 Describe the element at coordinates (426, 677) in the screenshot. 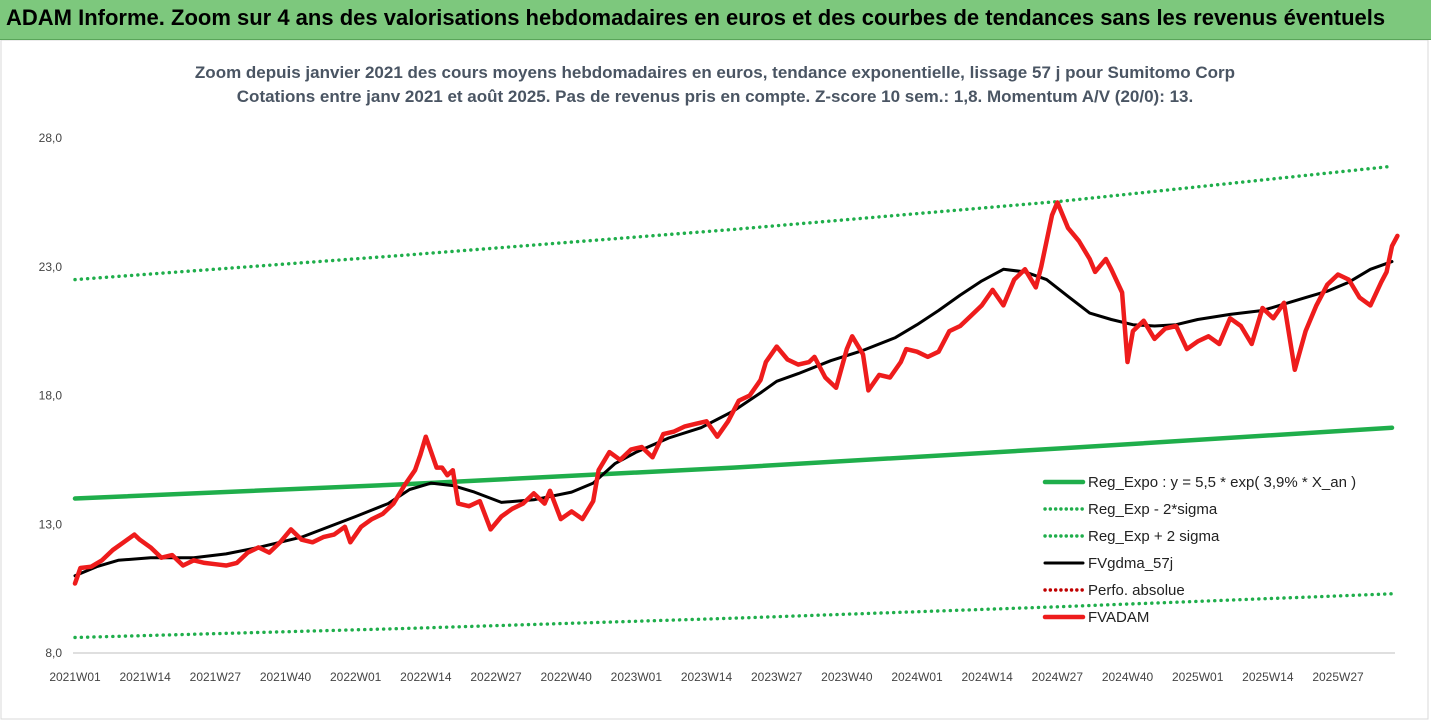

I see `x-tick-label: 2022W14` at that location.